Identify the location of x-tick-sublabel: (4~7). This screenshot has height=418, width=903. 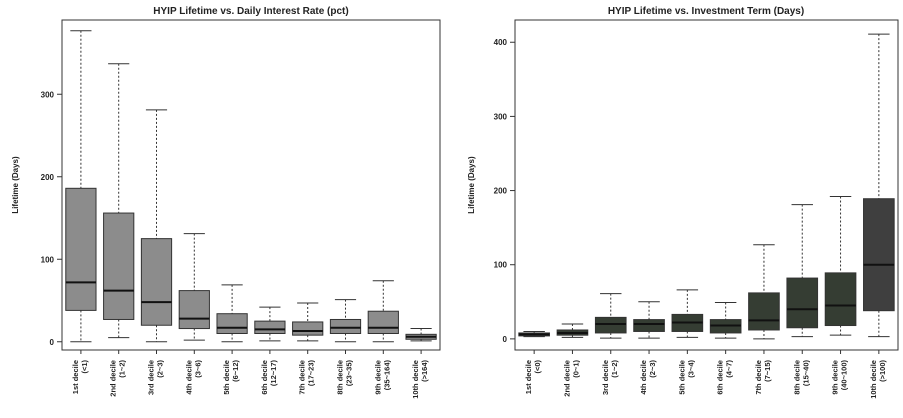
(729, 368).